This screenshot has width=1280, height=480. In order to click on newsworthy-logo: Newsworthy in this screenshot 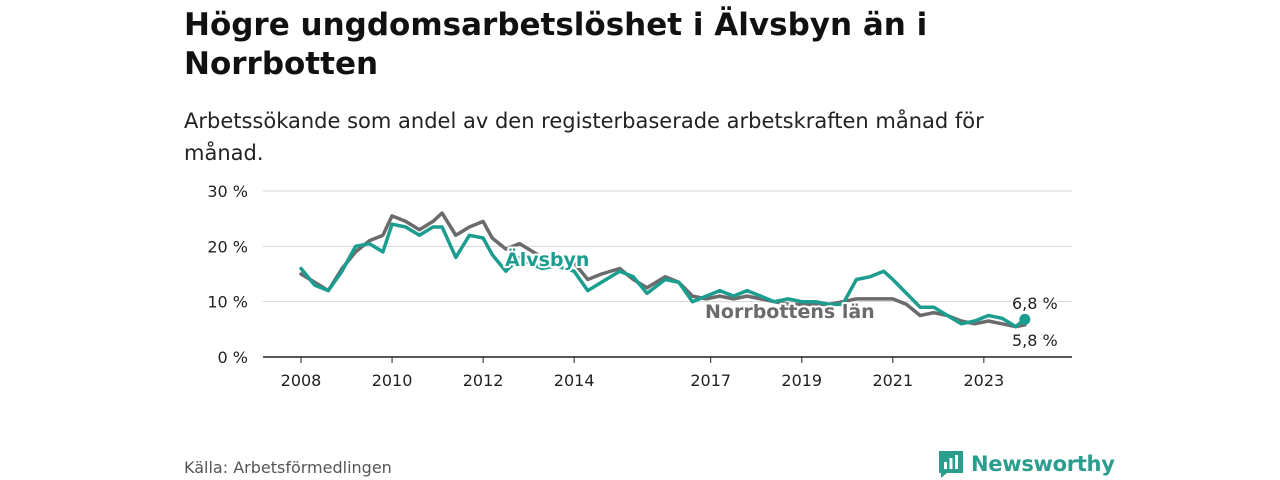, I will do `click(1026, 464)`.